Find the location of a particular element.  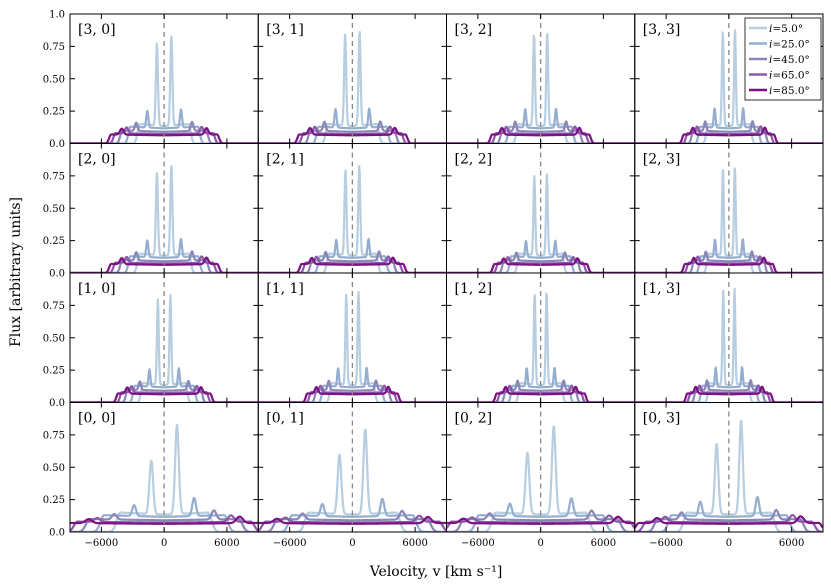

panel-label: [2, 1] is located at coordinates (285, 160).